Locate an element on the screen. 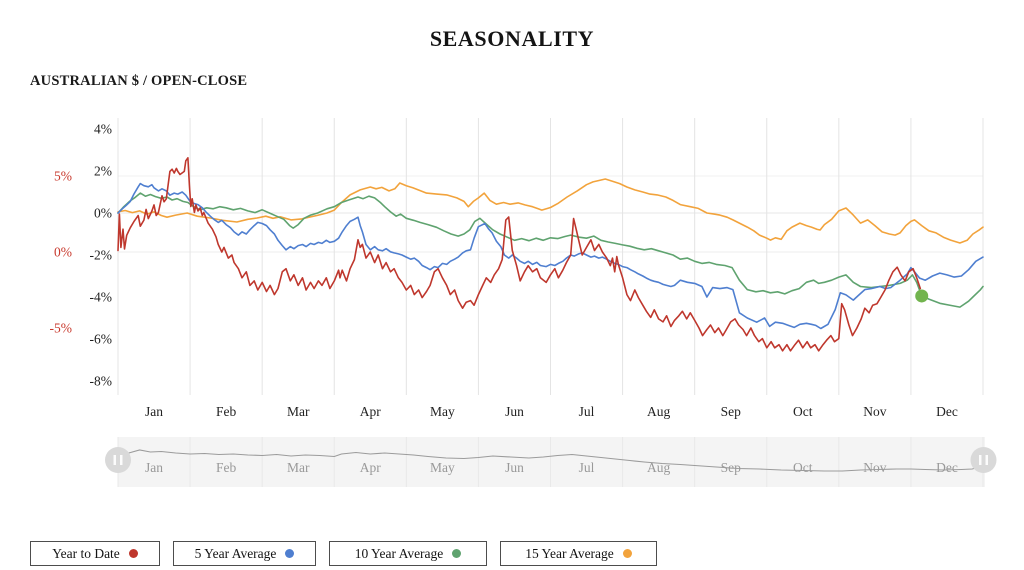 Image resolution: width=1024 pixels, height=570 pixels. legend-label: 10 Year Average is located at coordinates (399, 553).